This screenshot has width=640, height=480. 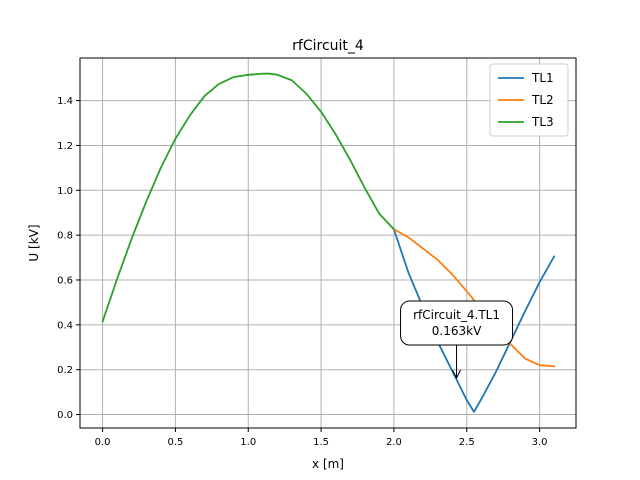 I want to click on x-tick-label: 1.5, so click(x=321, y=442).